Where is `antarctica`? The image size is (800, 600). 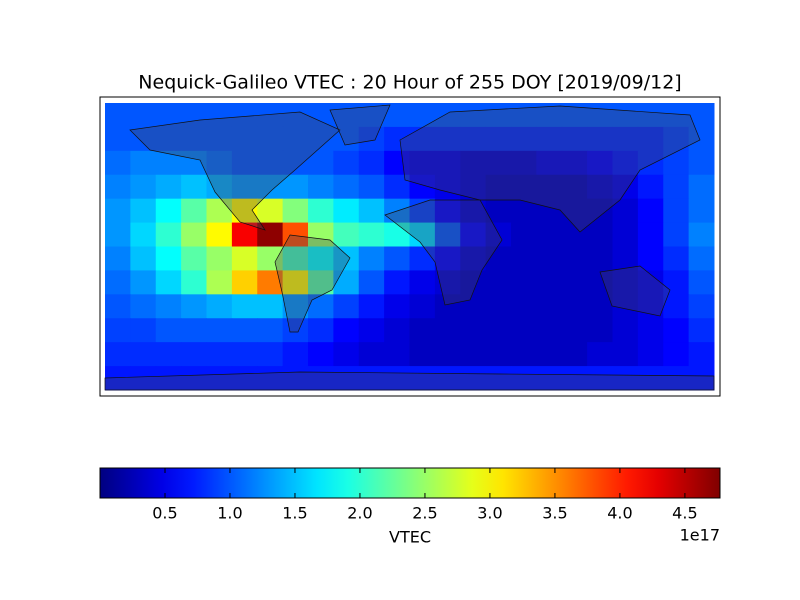
antarctica is located at coordinates (409, 381).